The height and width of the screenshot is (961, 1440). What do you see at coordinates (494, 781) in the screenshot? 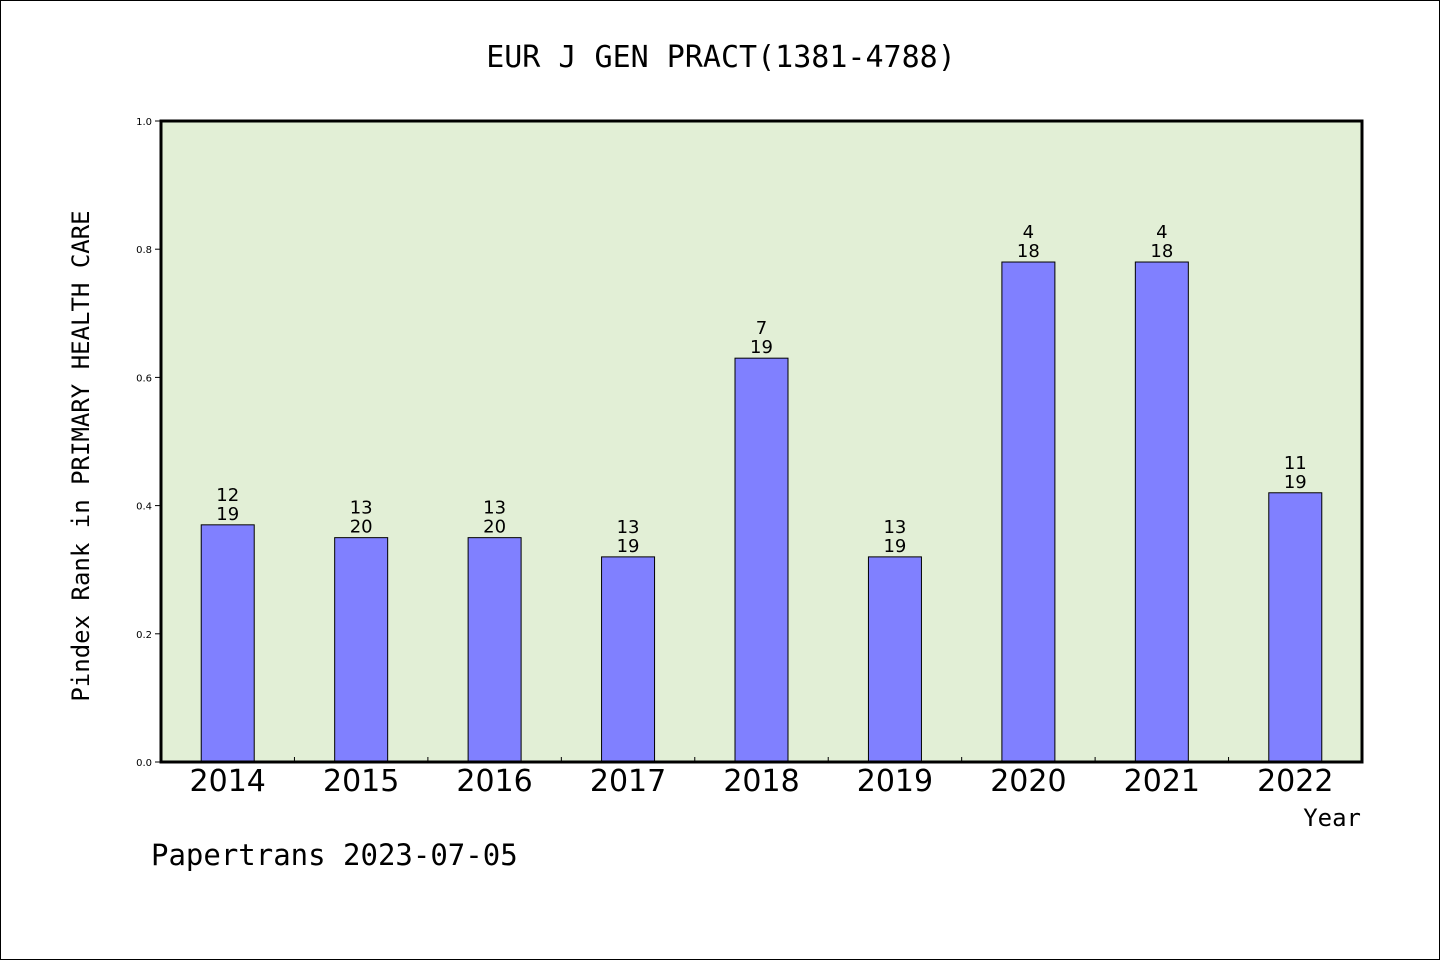
I see `x-tick-label-2016: 2016` at bounding box center [494, 781].